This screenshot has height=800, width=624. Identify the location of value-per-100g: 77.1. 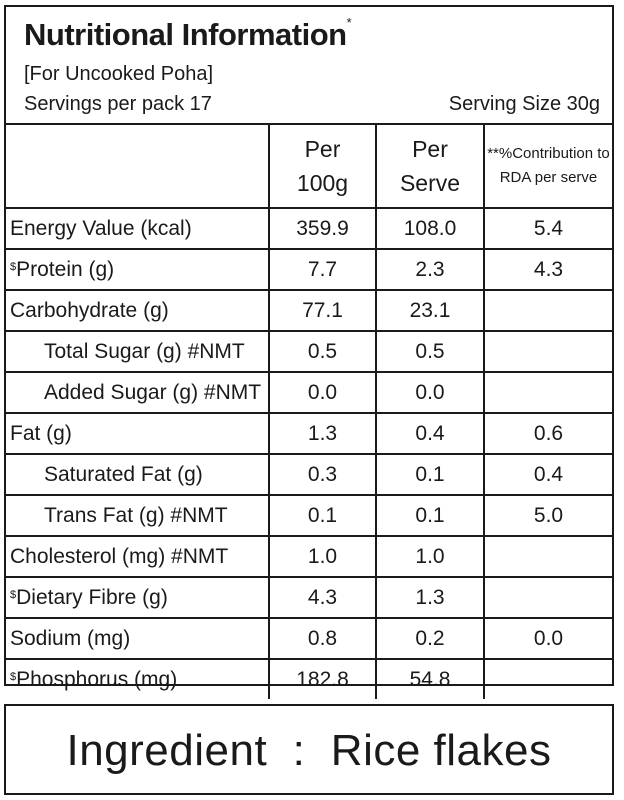
(322, 310).